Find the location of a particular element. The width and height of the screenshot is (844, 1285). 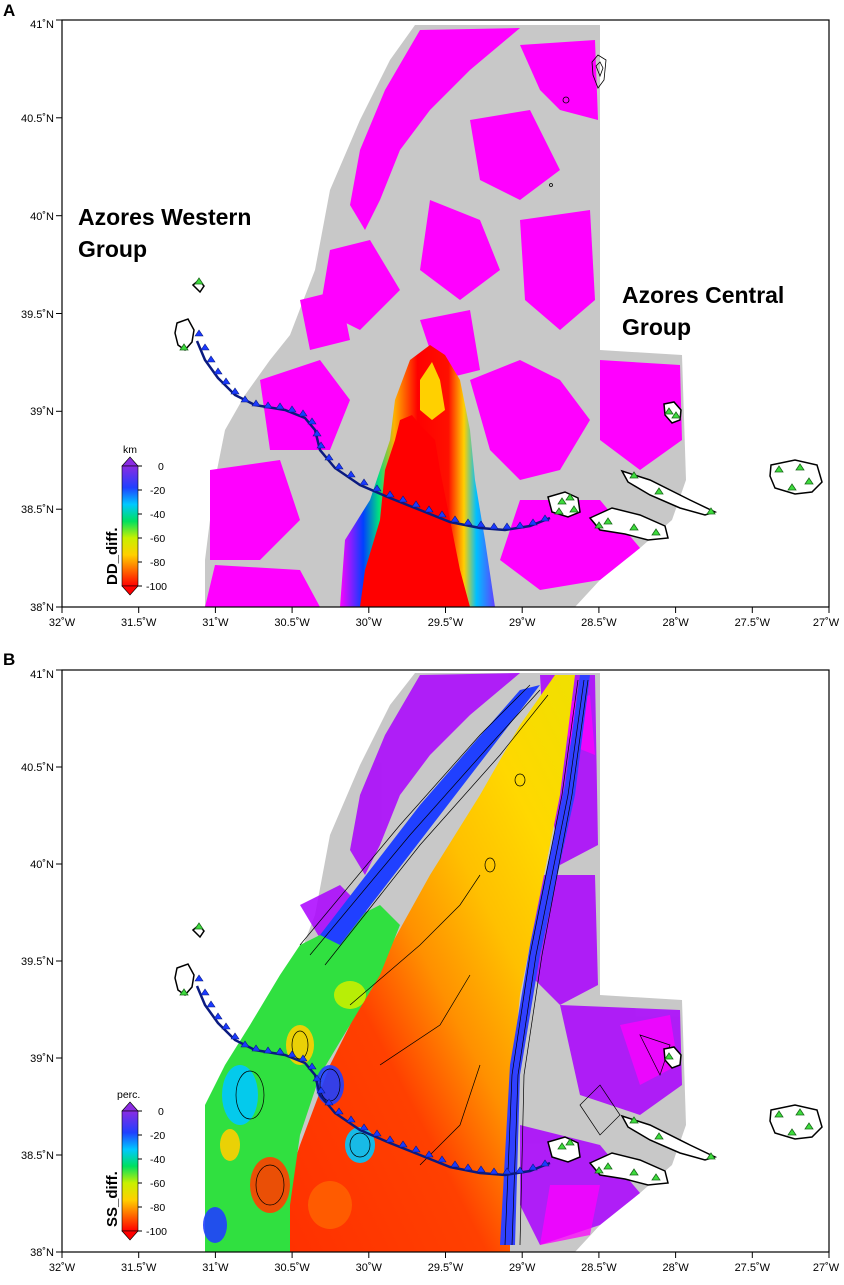

western-group-label-1: Azores Western is located at coordinates (164, 217).